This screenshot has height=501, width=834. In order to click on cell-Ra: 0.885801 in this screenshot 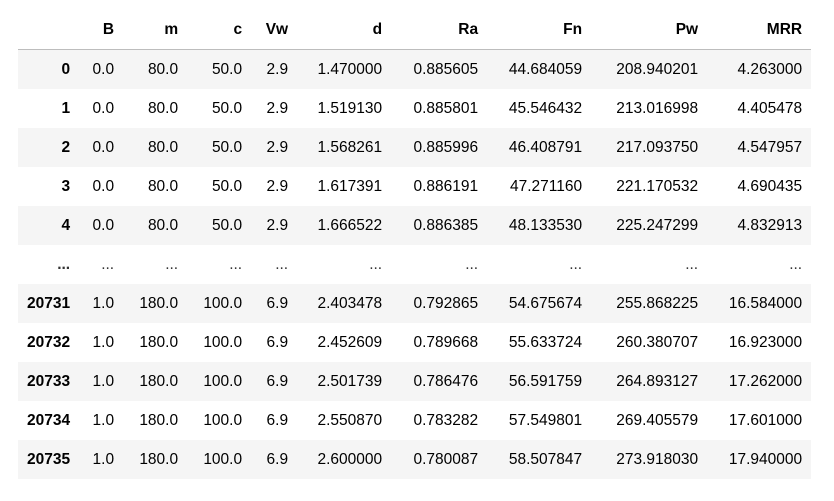, I will do `click(446, 108)`.